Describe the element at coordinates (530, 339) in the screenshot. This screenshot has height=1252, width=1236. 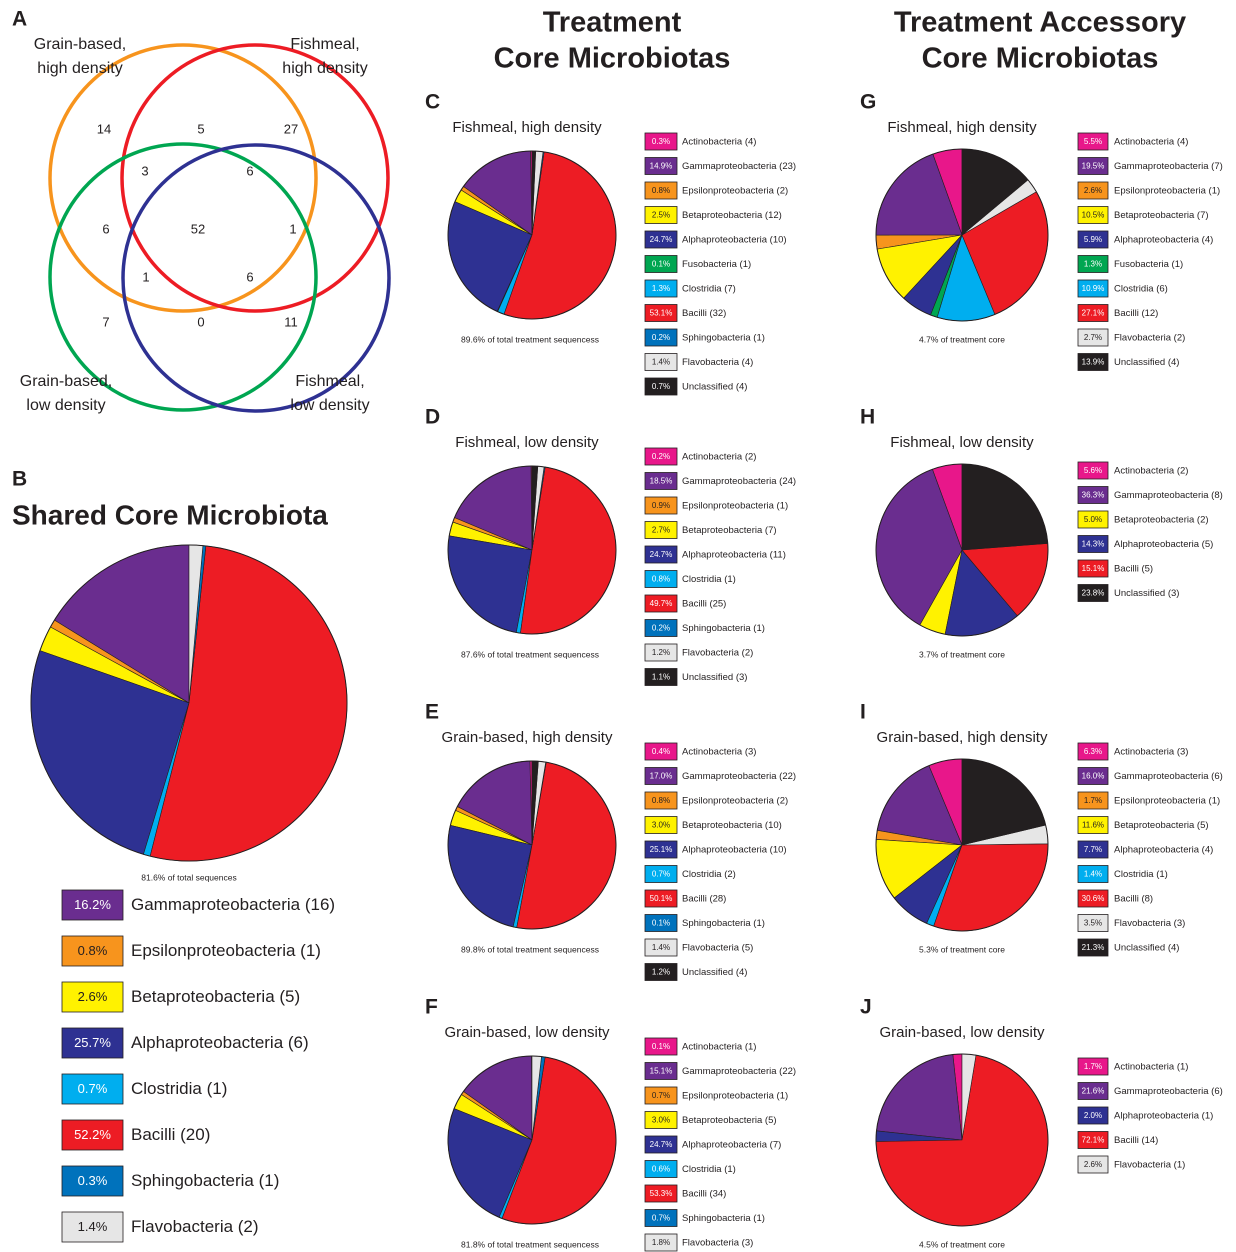
I see `pie-note: 89.6% of total treatment sequencess` at that location.